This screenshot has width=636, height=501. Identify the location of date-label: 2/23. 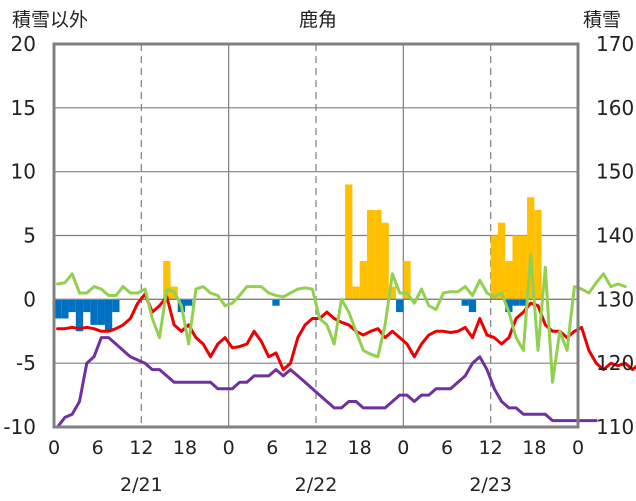
(490, 485).